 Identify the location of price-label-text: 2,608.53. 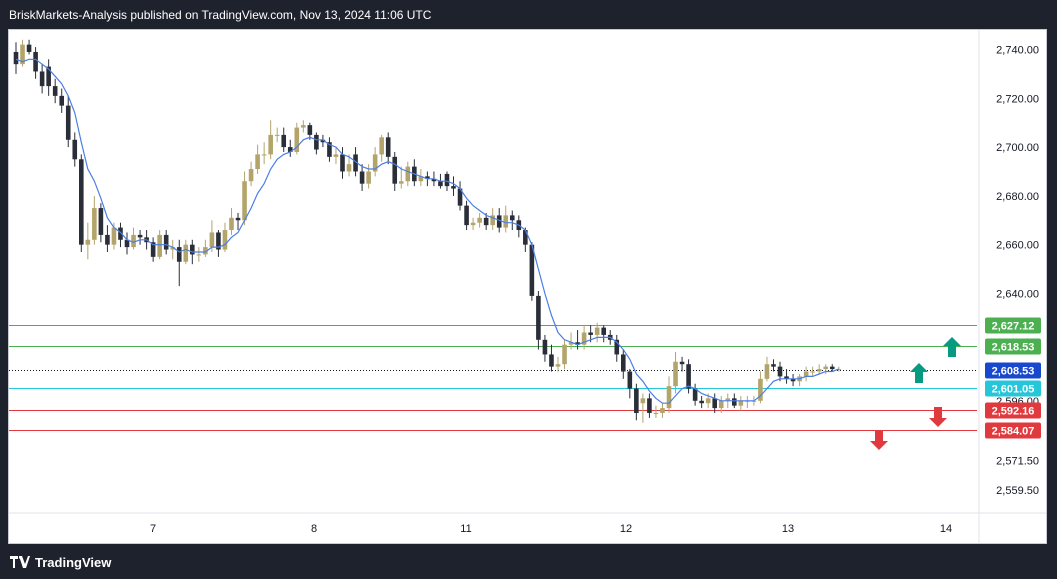
(1013, 372).